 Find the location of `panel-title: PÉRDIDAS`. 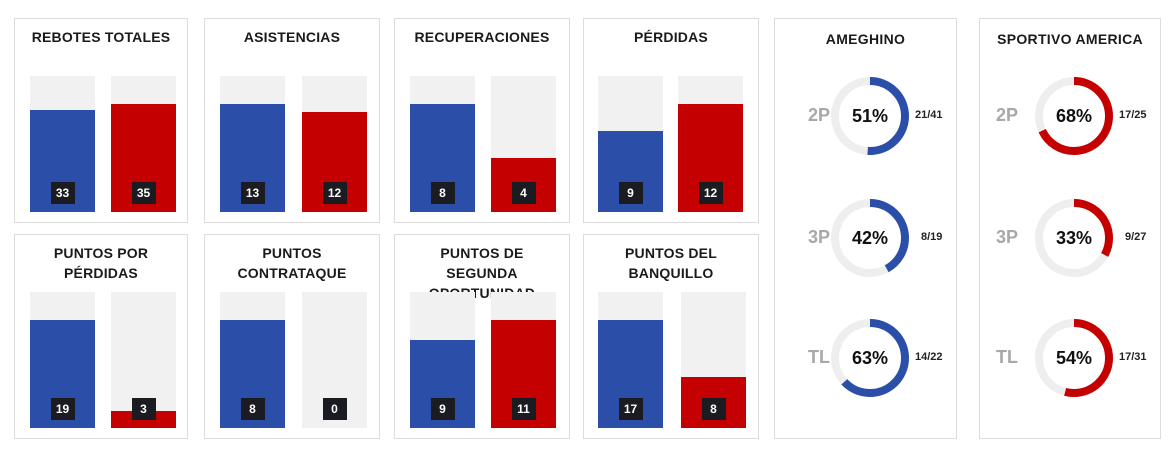

panel-title: PÉRDIDAS is located at coordinates (671, 37).